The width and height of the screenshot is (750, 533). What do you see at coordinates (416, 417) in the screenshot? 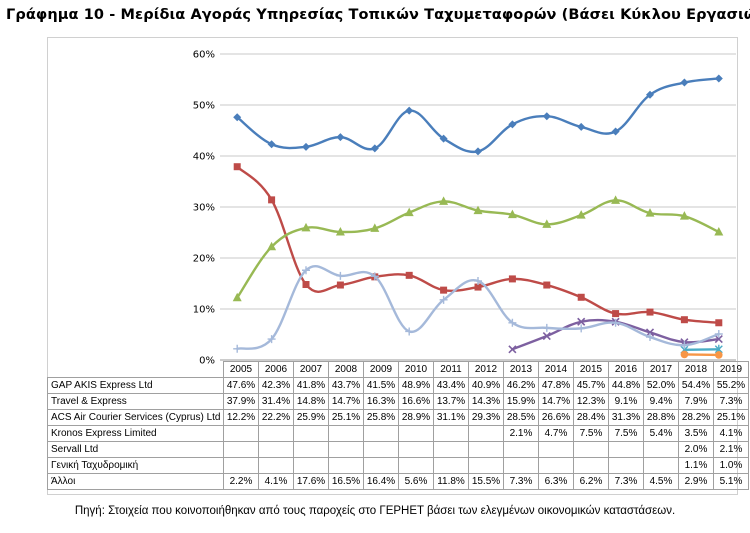
I see `data-label: 28.9%` at bounding box center [416, 417].